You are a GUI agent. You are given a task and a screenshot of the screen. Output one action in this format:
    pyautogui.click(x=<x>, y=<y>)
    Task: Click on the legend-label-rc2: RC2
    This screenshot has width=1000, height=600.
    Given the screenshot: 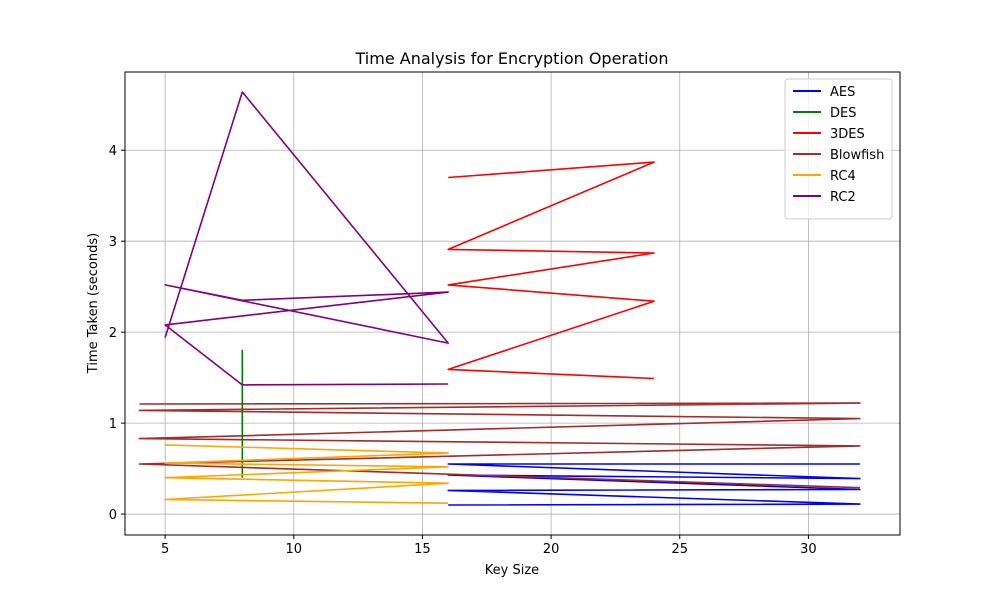 What is the action you would take?
    pyautogui.click(x=843, y=197)
    